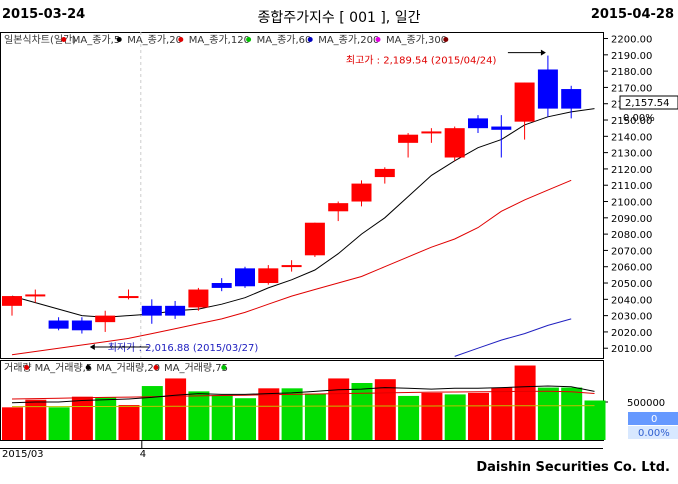 This screenshot has height=484, width=678. I want to click on value-badges: 2,157.54 0.00% 0 0.00%, so click(648, 267).